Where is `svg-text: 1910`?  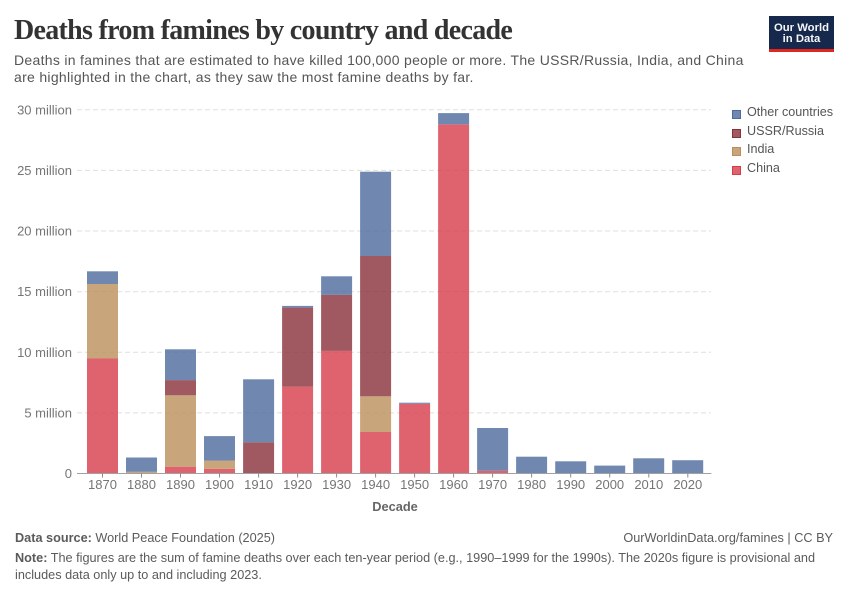 svg-text: 1910 is located at coordinates (258, 484).